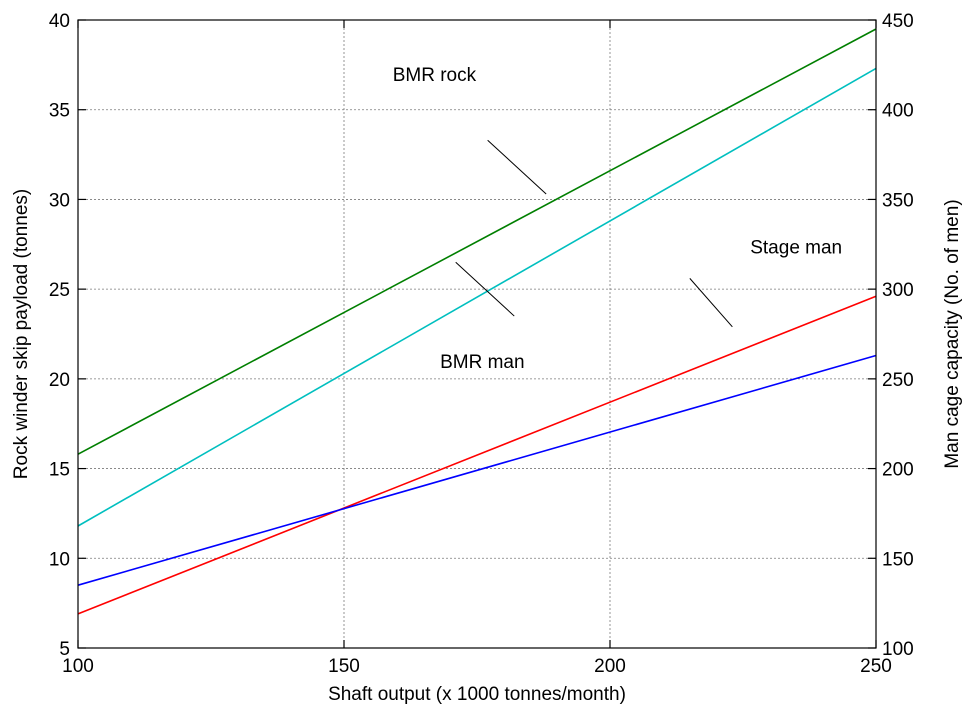 This screenshot has height=713, width=968. I want to click on y2-tick-label: 200, so click(898, 470).